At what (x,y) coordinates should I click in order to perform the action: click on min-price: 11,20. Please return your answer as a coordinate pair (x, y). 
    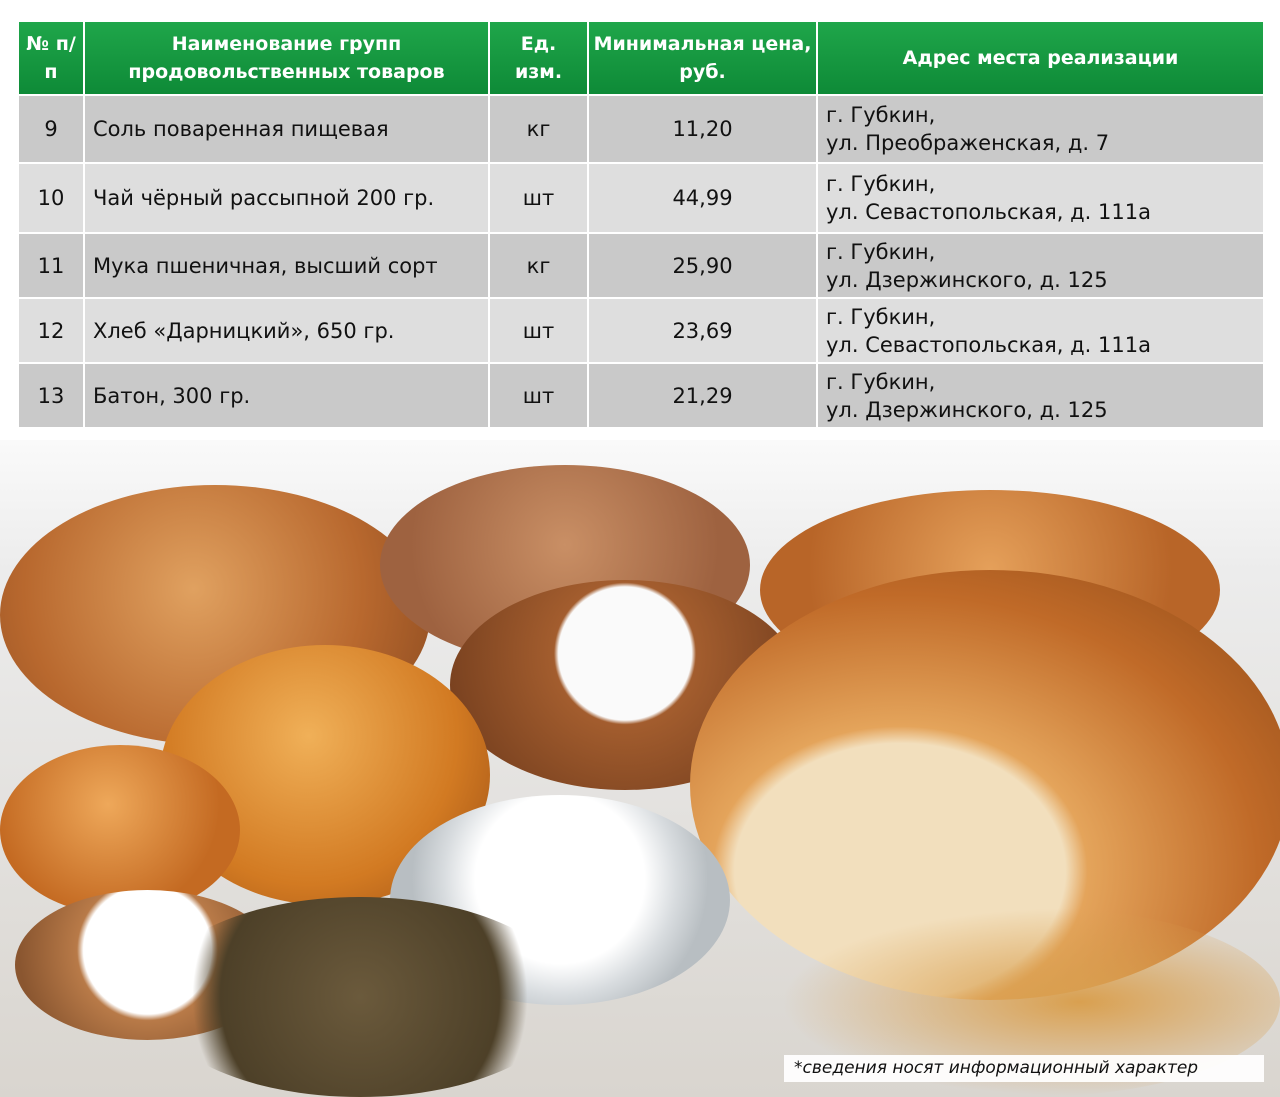
    Looking at the image, I should click on (702, 129).